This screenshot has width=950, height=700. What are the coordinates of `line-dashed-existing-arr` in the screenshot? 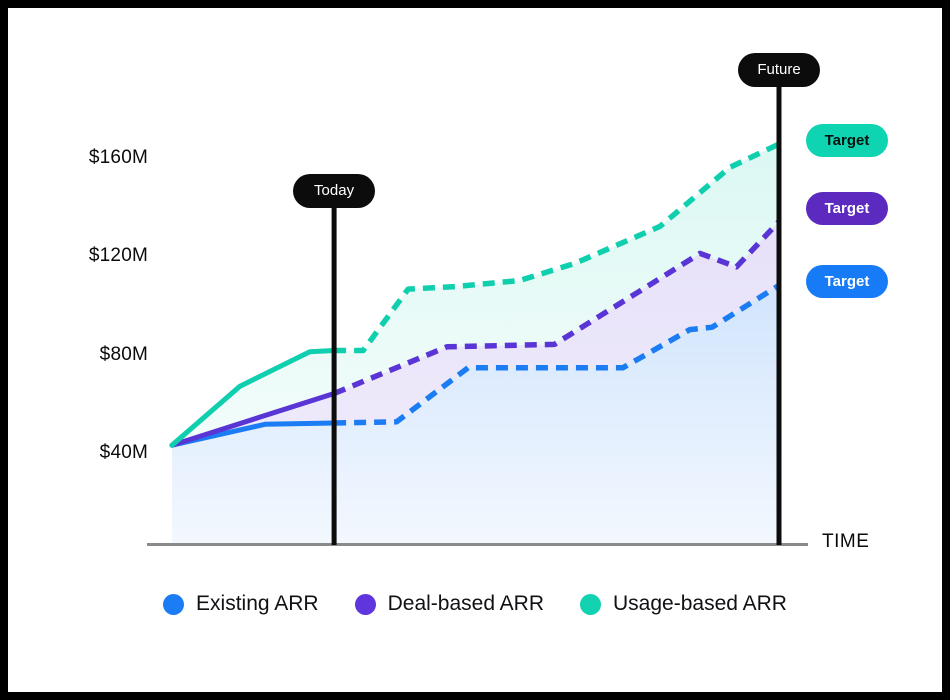 It's located at (557, 354).